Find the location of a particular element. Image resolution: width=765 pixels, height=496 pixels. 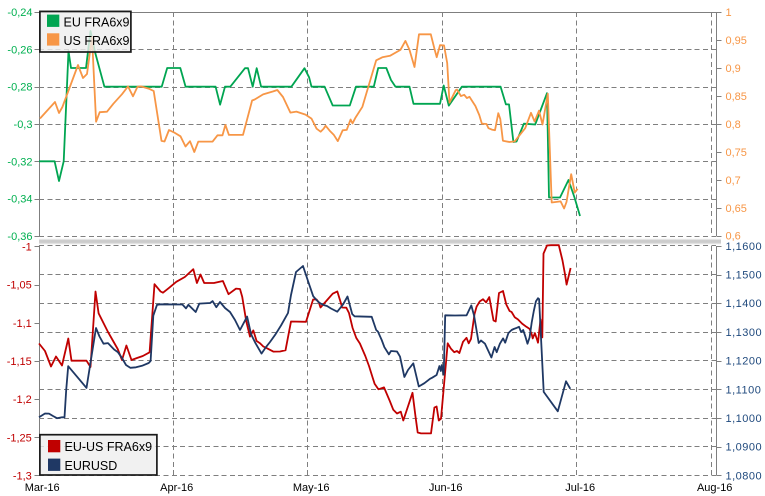

svg-text: 1,1400 is located at coordinates (744, 304).